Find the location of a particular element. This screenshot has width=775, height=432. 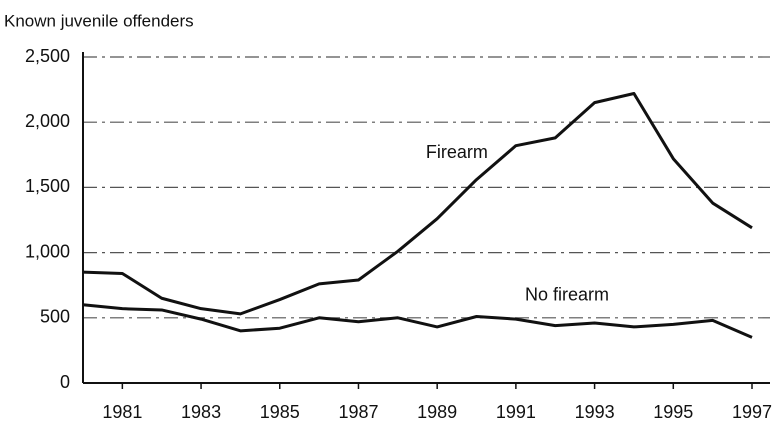

x-tick-label: 1989 is located at coordinates (437, 412).